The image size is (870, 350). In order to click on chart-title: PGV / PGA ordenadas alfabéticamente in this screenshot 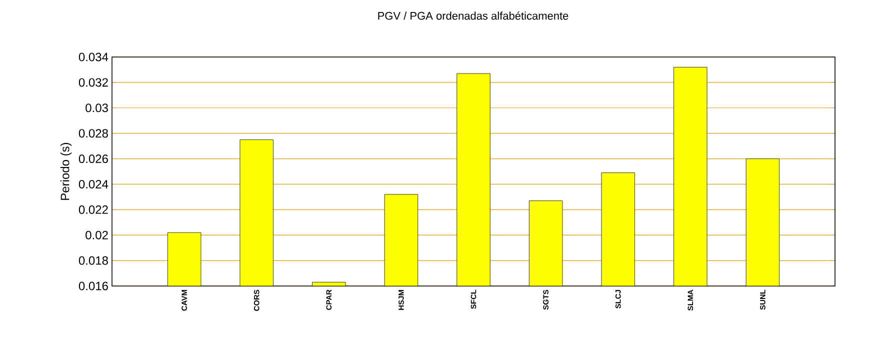, I will do `click(473, 16)`.